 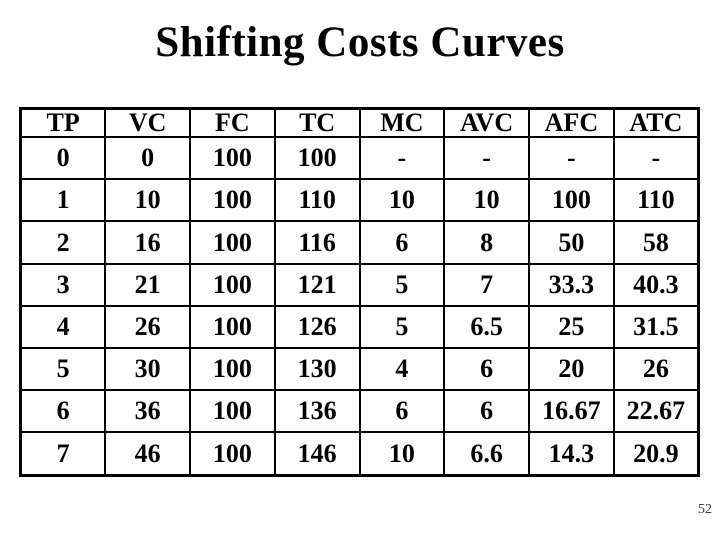 I want to click on table-cell: 20, so click(x=571, y=369).